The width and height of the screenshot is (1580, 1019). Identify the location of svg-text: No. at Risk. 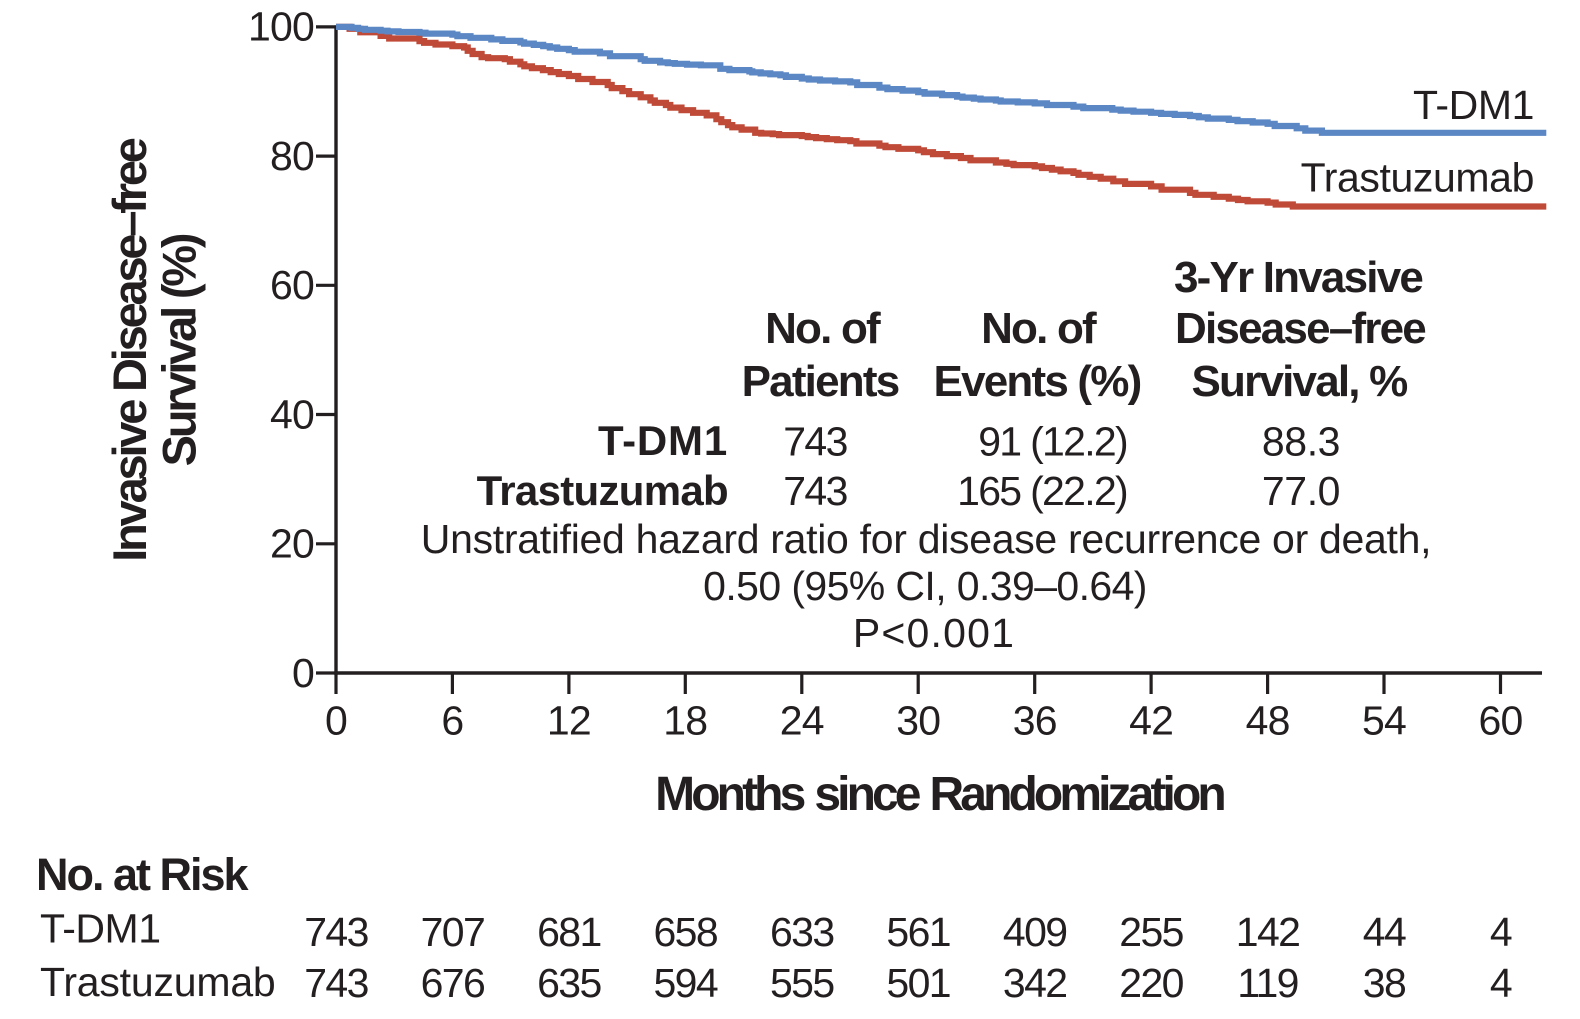
(143, 874).